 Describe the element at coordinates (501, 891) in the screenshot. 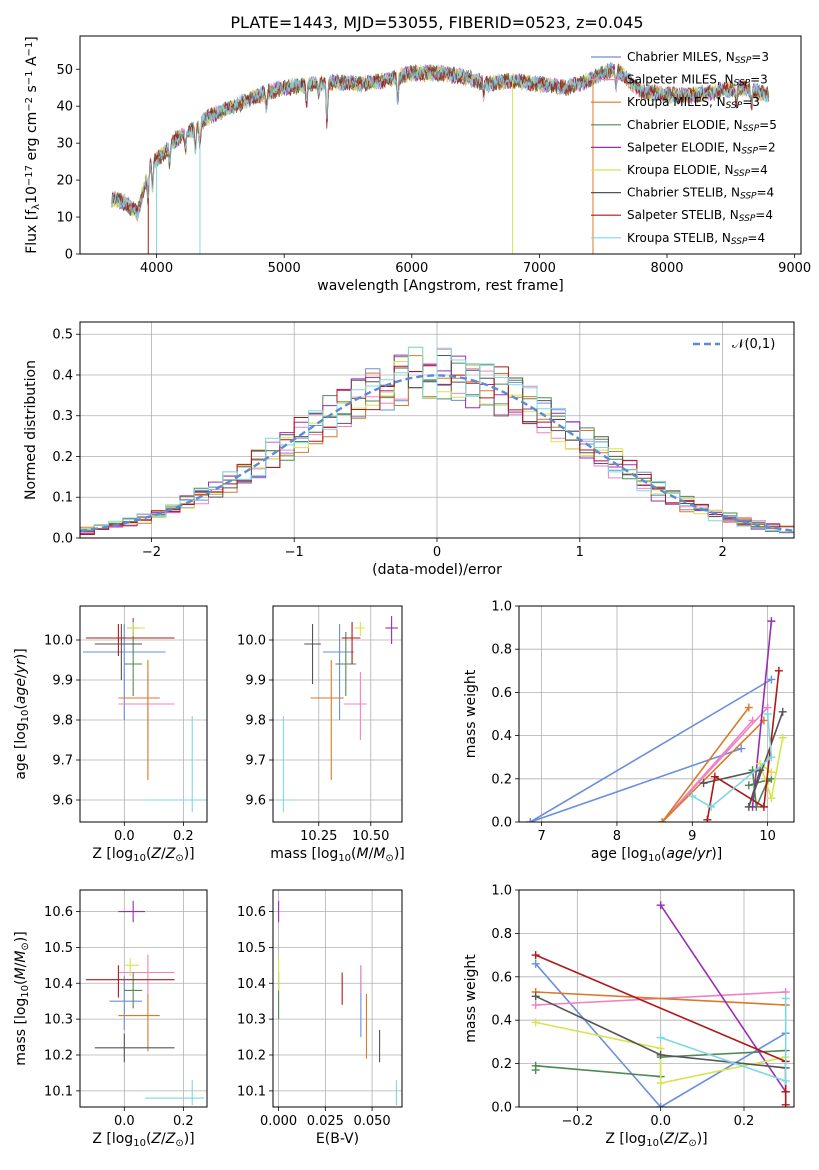

I see `y-tick-label: 1.0` at that location.